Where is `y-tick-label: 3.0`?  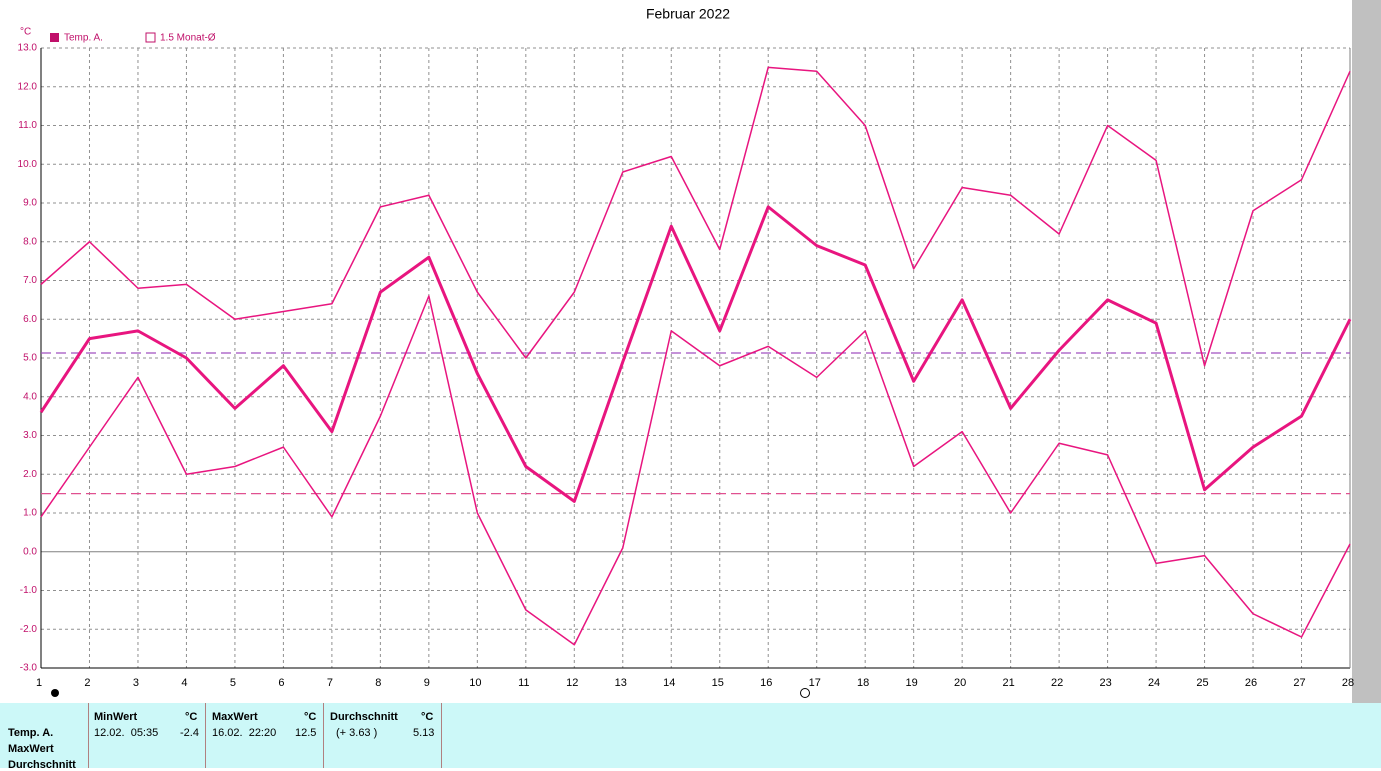
y-tick-label: 3.0 is located at coordinates (30, 435).